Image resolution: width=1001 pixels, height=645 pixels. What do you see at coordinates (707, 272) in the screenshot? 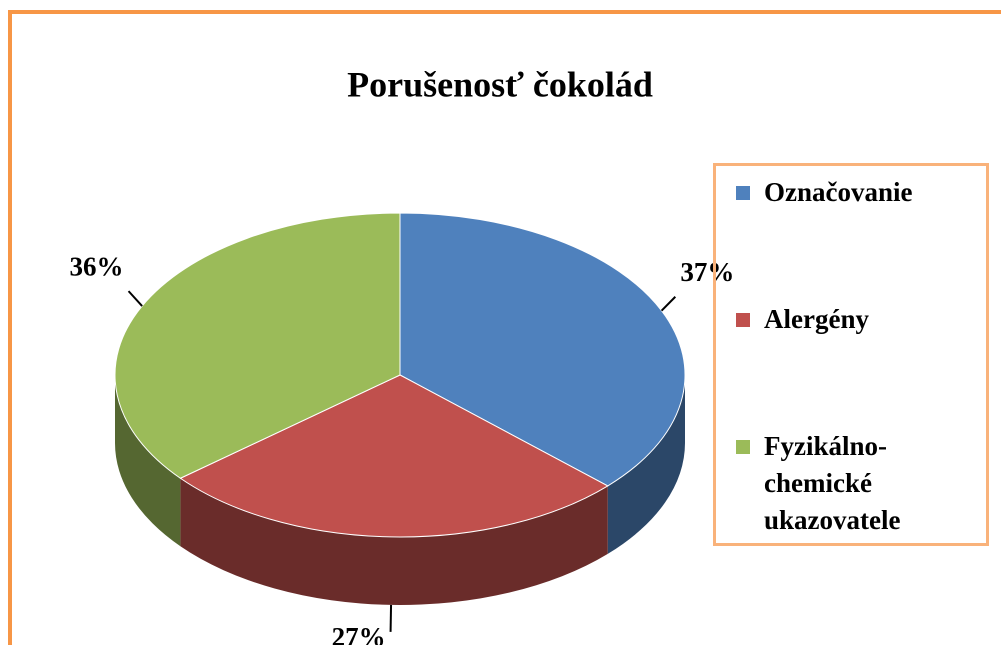
I see `data-label: 37%` at bounding box center [707, 272].